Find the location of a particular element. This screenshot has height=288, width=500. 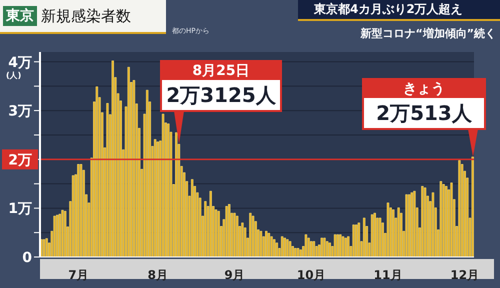

y-axis-title: (人) is located at coordinates (14, 75).